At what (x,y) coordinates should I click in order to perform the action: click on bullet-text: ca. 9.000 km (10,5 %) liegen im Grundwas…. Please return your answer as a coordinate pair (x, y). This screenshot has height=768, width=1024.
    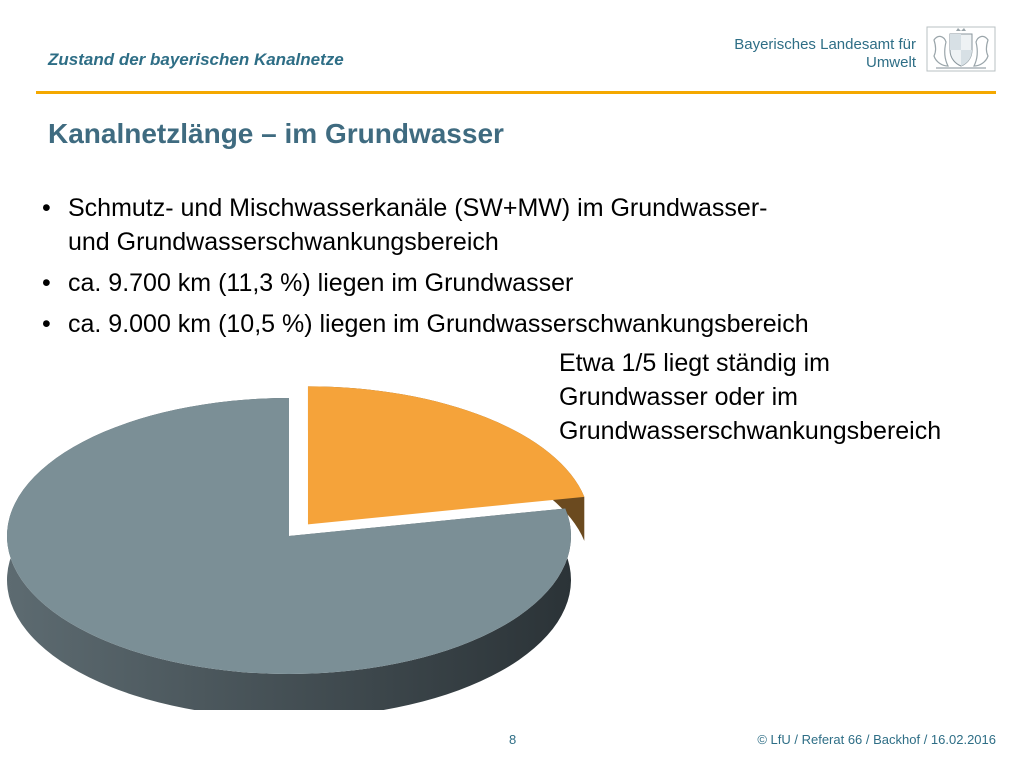
    Looking at the image, I should click on (438, 324).